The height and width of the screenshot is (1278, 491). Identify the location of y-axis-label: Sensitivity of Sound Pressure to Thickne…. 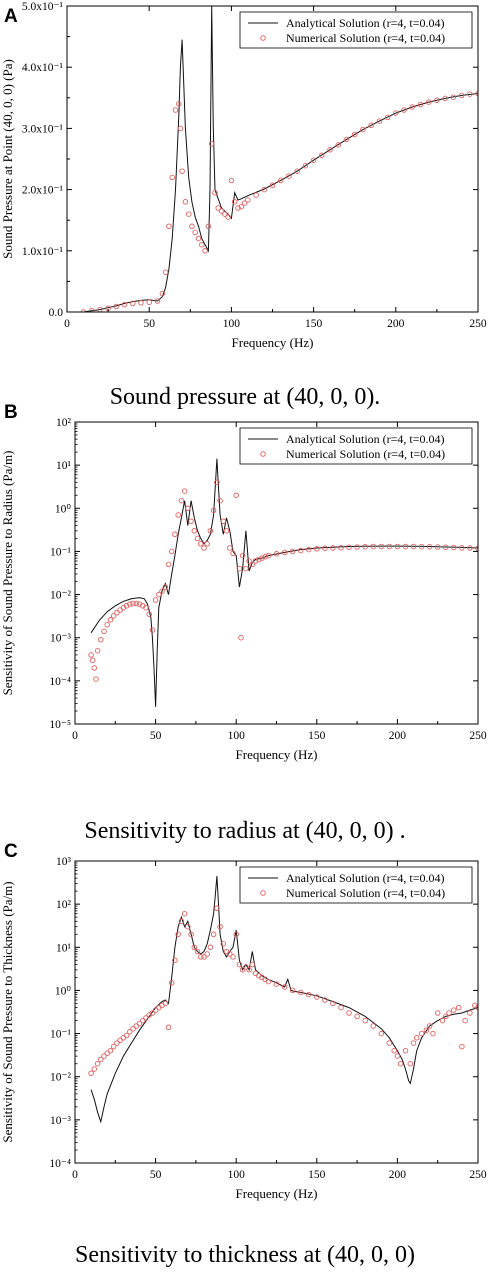
(7, 1011).